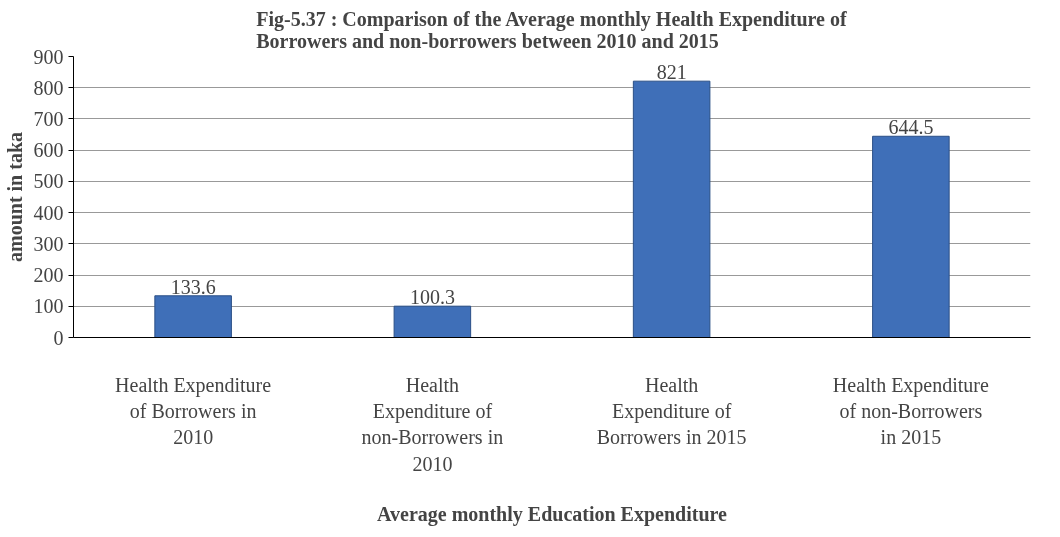 The image size is (1060, 537). What do you see at coordinates (193, 411) in the screenshot?
I see `x-tick-label: Health Expenditure of Borrowers in 2010` at bounding box center [193, 411].